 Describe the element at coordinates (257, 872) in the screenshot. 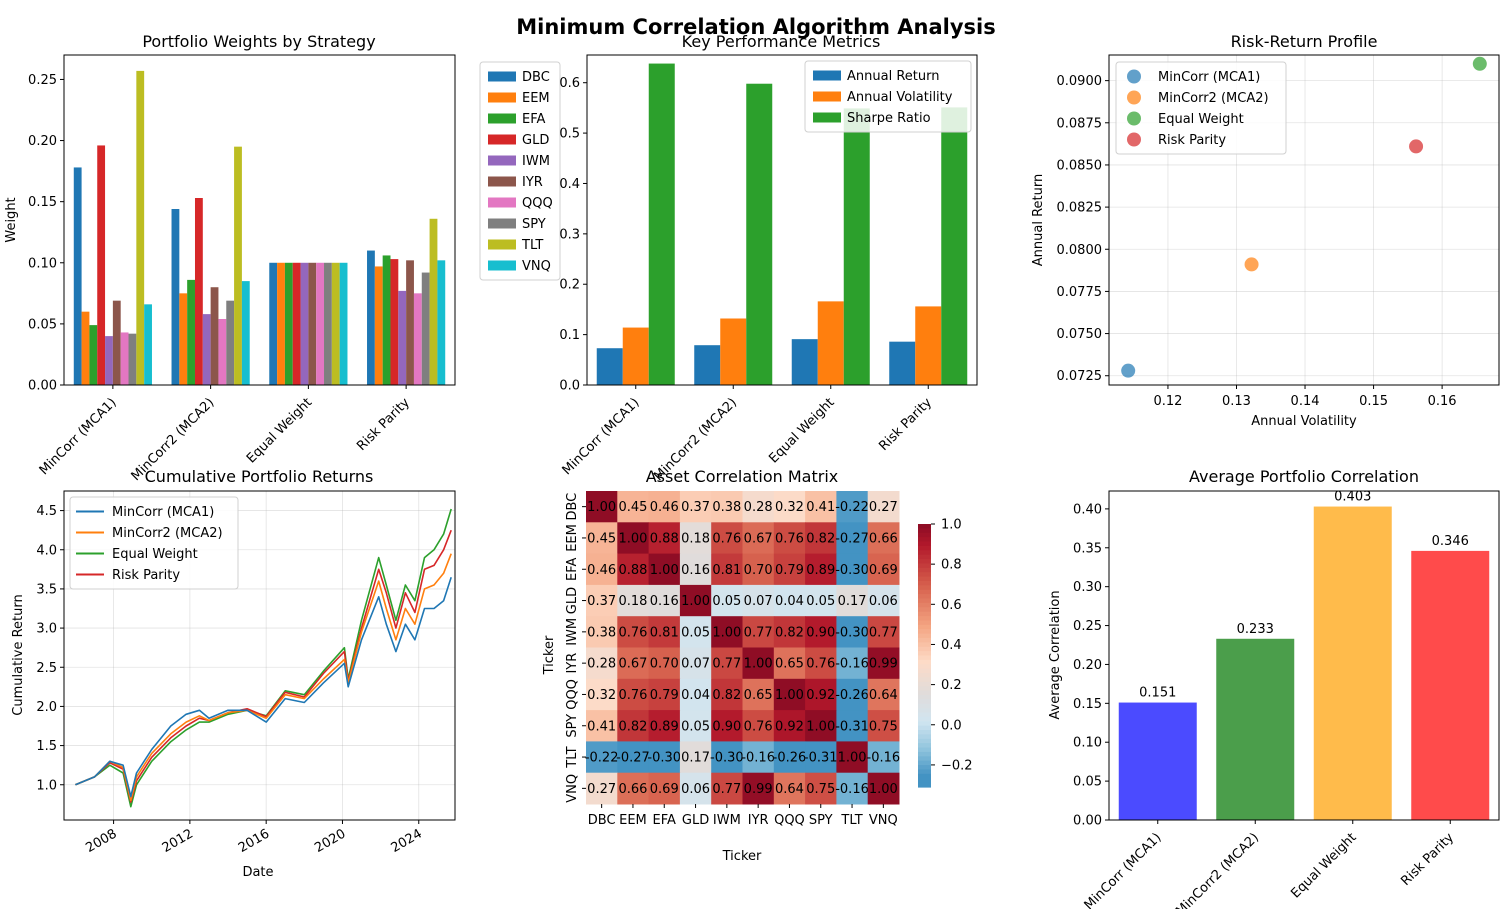

I see `cumulative-xlabel: Date` at that location.